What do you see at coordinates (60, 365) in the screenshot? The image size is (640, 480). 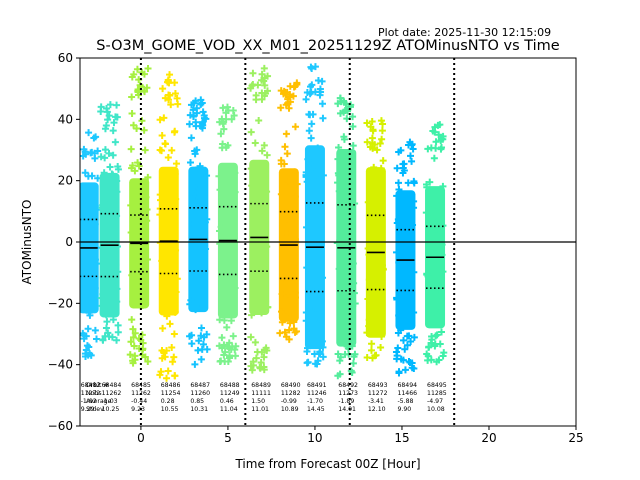 I see `y-tick-label: −40` at bounding box center [60, 365].